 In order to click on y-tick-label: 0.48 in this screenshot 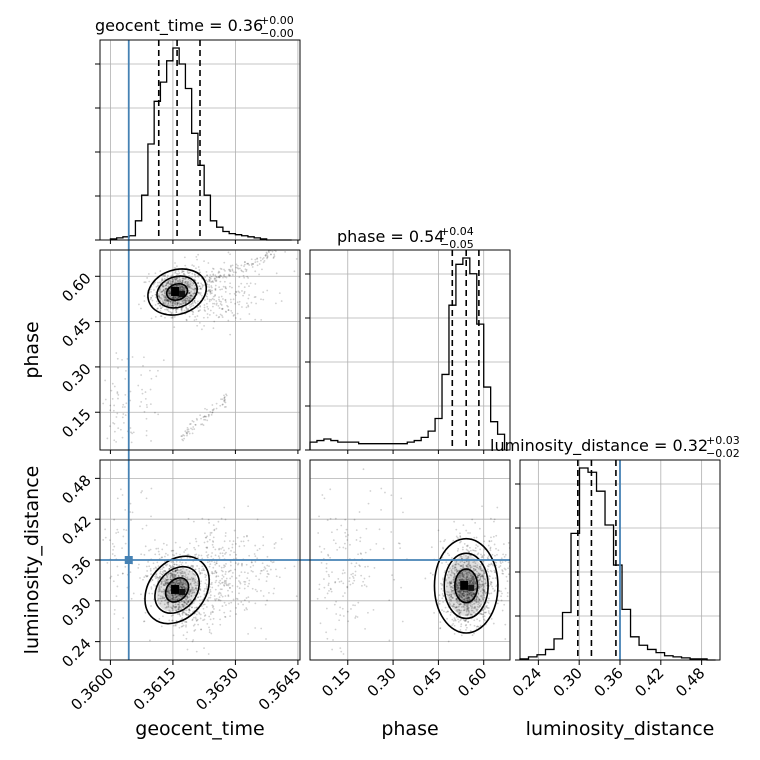, I will do `click(76, 489)`.